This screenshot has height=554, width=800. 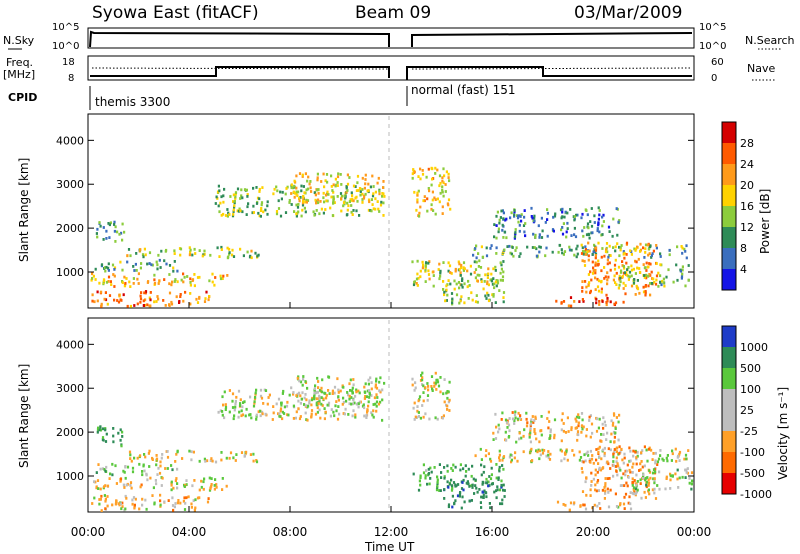 I want to click on colorbar-frame, so click(x=729, y=410).